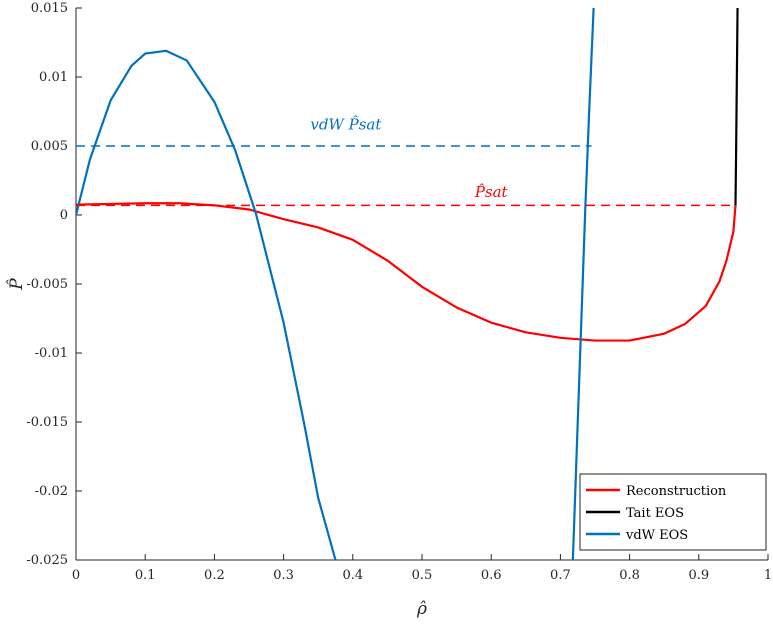 The width and height of the screenshot is (773, 632). What do you see at coordinates (145, 575) in the screenshot?
I see `x-tick-label: 0.1` at bounding box center [145, 575].